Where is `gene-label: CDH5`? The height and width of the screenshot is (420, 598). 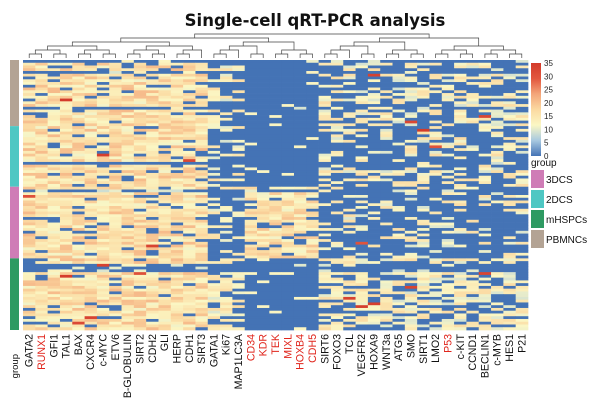
gene-label: CDH5 is located at coordinates (313, 348).